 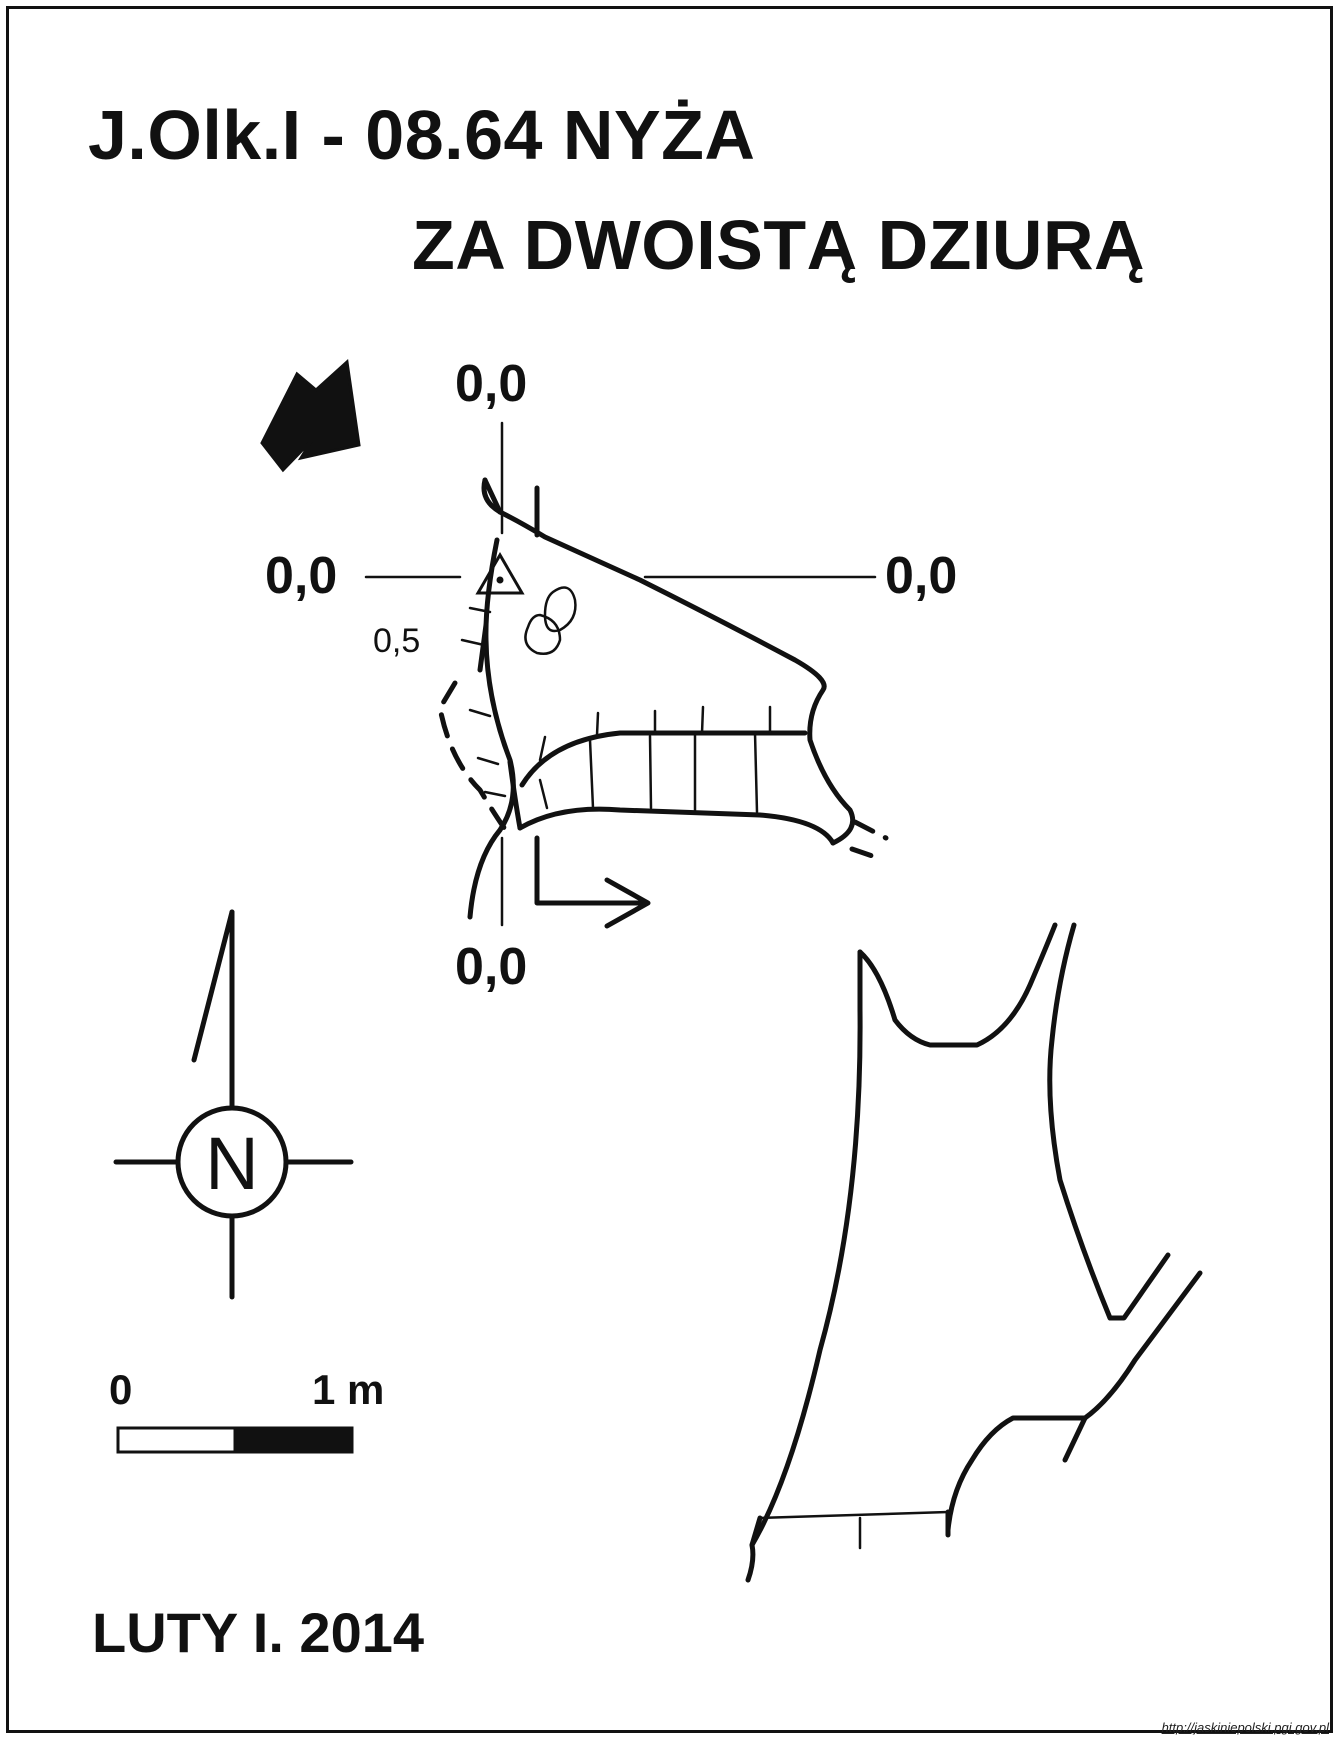 What do you see at coordinates (233, 1104) in the screenshot?
I see `north-arrow: N` at bounding box center [233, 1104].